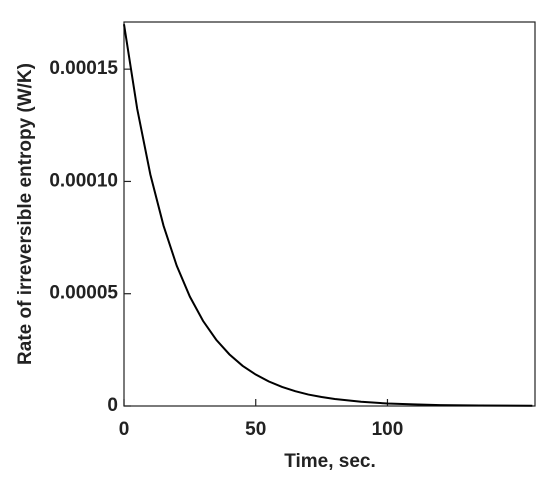 The height and width of the screenshot is (478, 550). I want to click on y-tick-label: 0.00015, so click(83, 68).